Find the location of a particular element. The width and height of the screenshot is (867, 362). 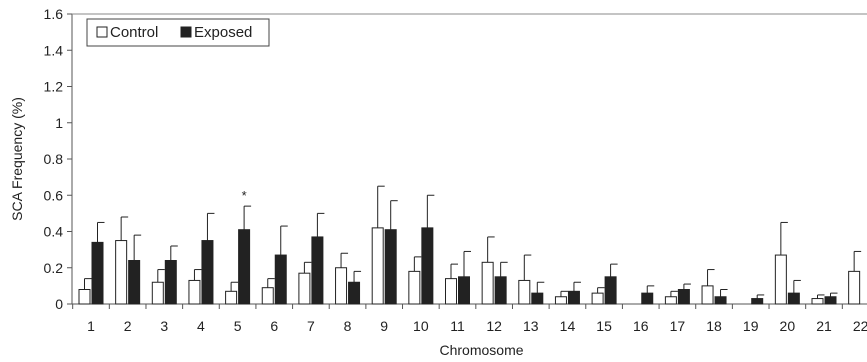

x-tick-label: 11 is located at coordinates (457, 326).